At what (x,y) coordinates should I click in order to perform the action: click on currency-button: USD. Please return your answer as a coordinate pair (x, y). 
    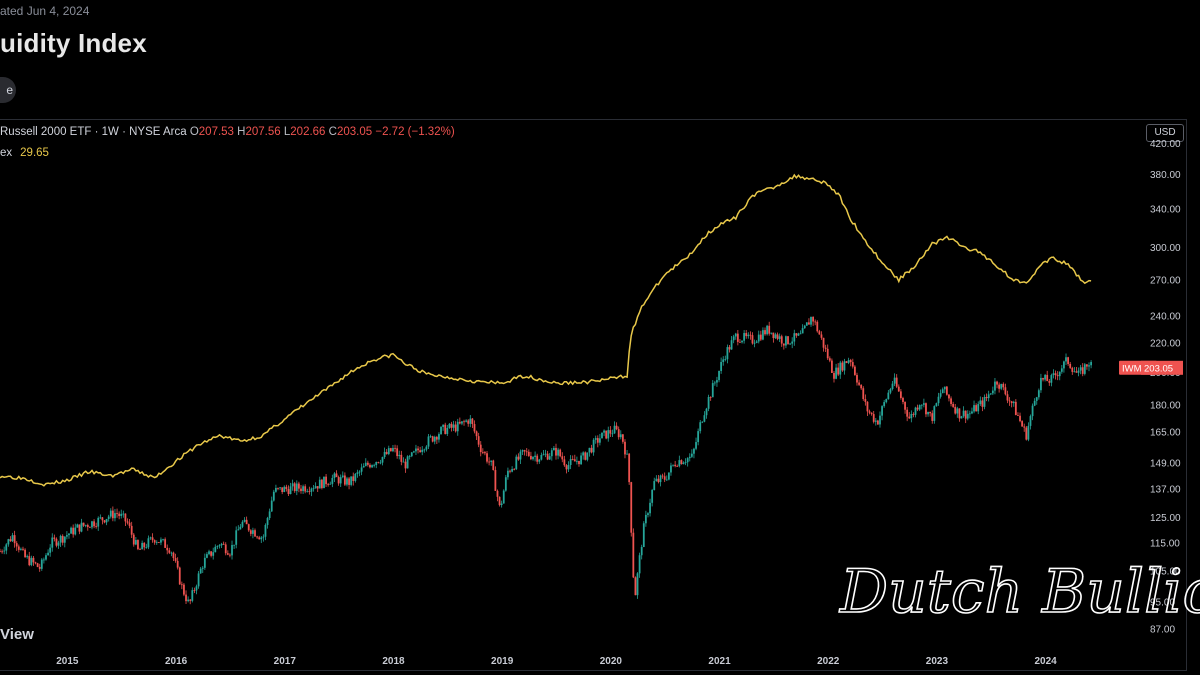
    Looking at the image, I should click on (1165, 133).